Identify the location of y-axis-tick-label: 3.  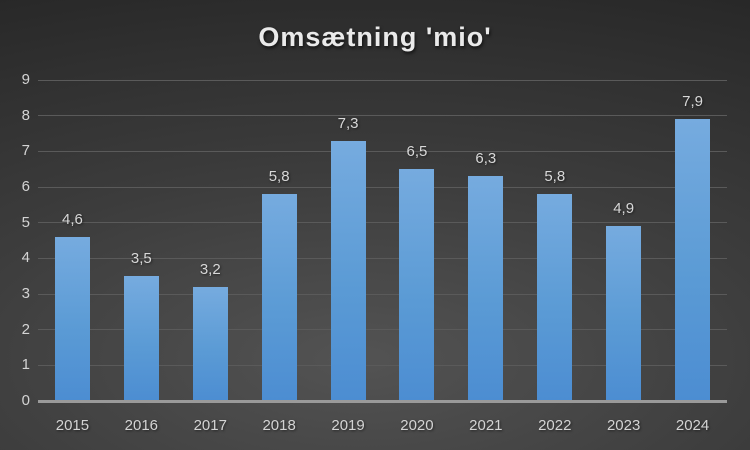
(25, 293).